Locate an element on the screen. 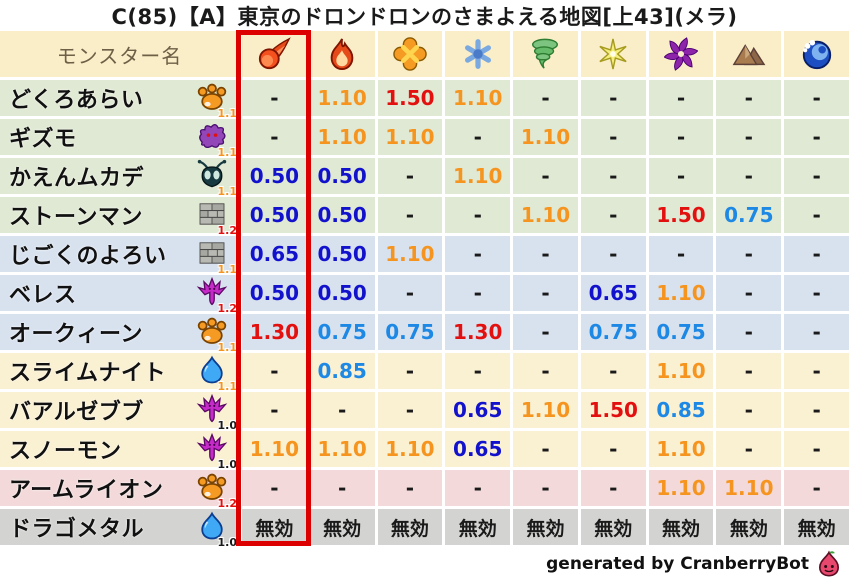 The width and height of the screenshot is (849, 583). monster-name: かえんムカデ is located at coordinates (77, 178).